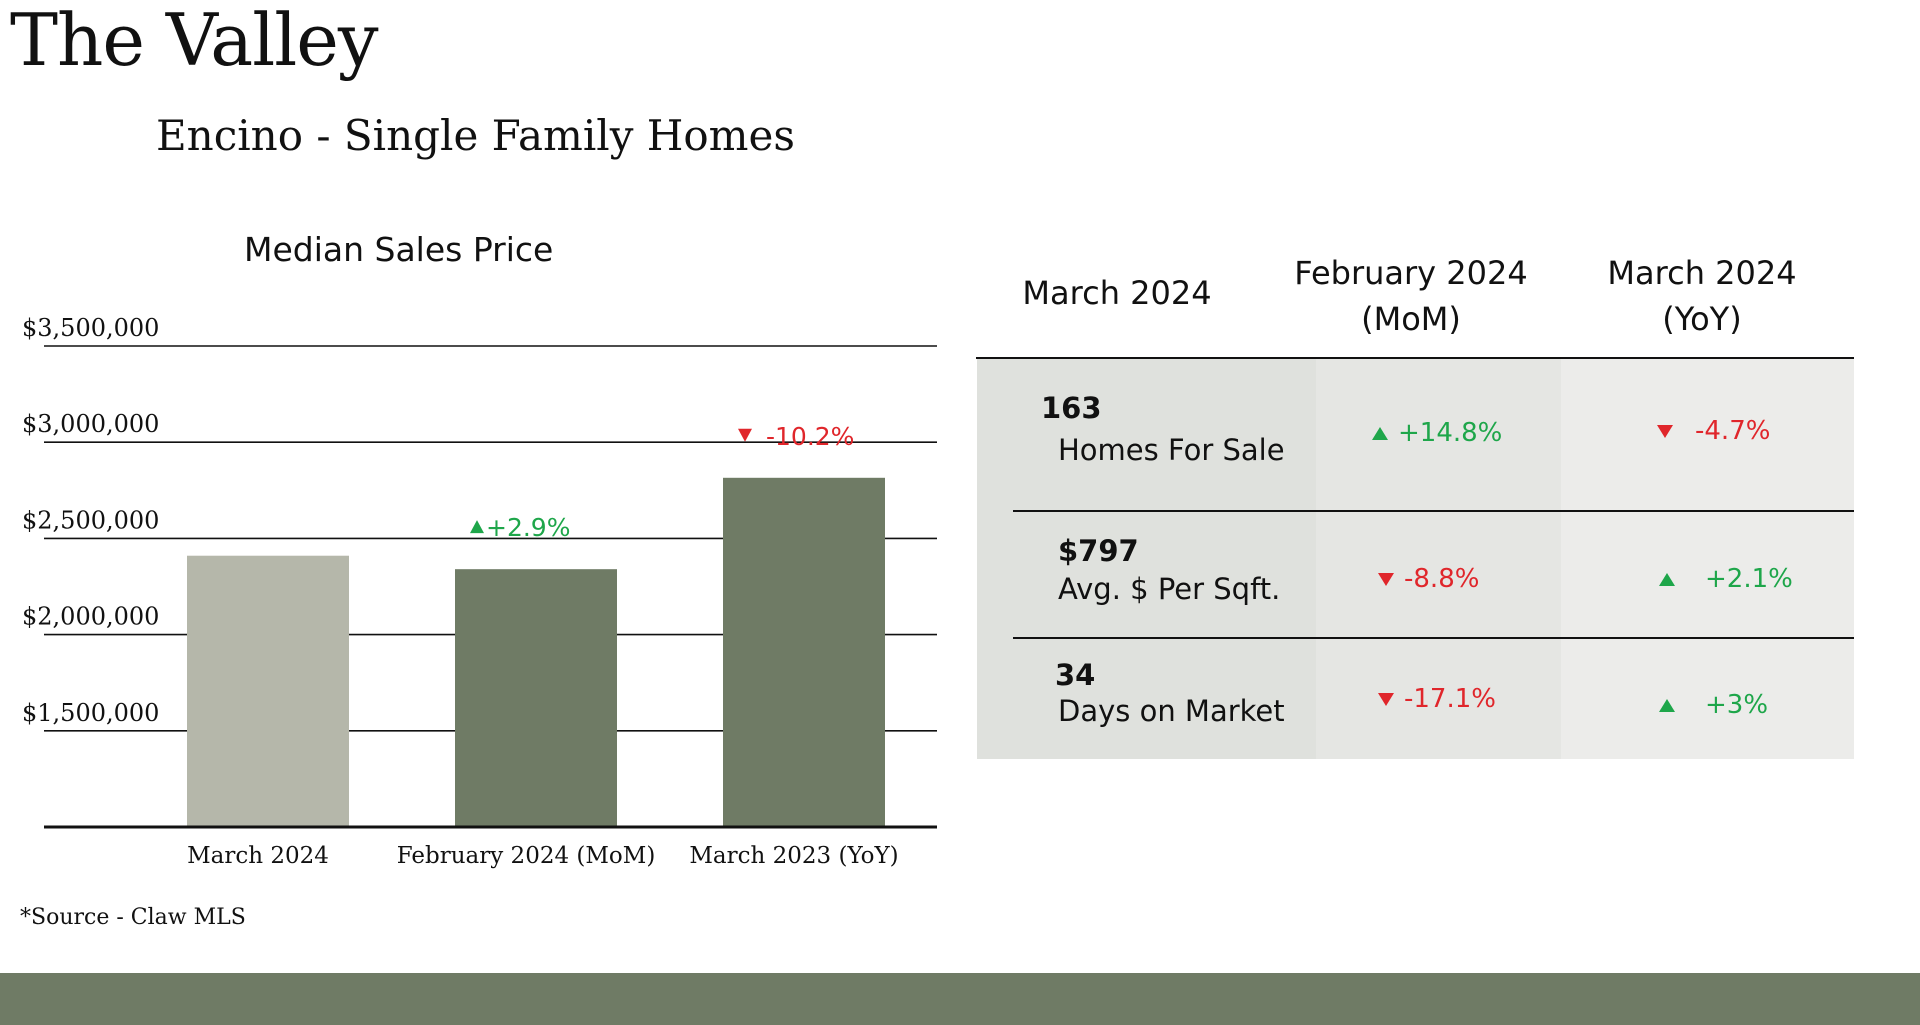 The image size is (1920, 1025). What do you see at coordinates (1707, 559) in the screenshot?
I see `table-column-yoy-bg` at bounding box center [1707, 559].